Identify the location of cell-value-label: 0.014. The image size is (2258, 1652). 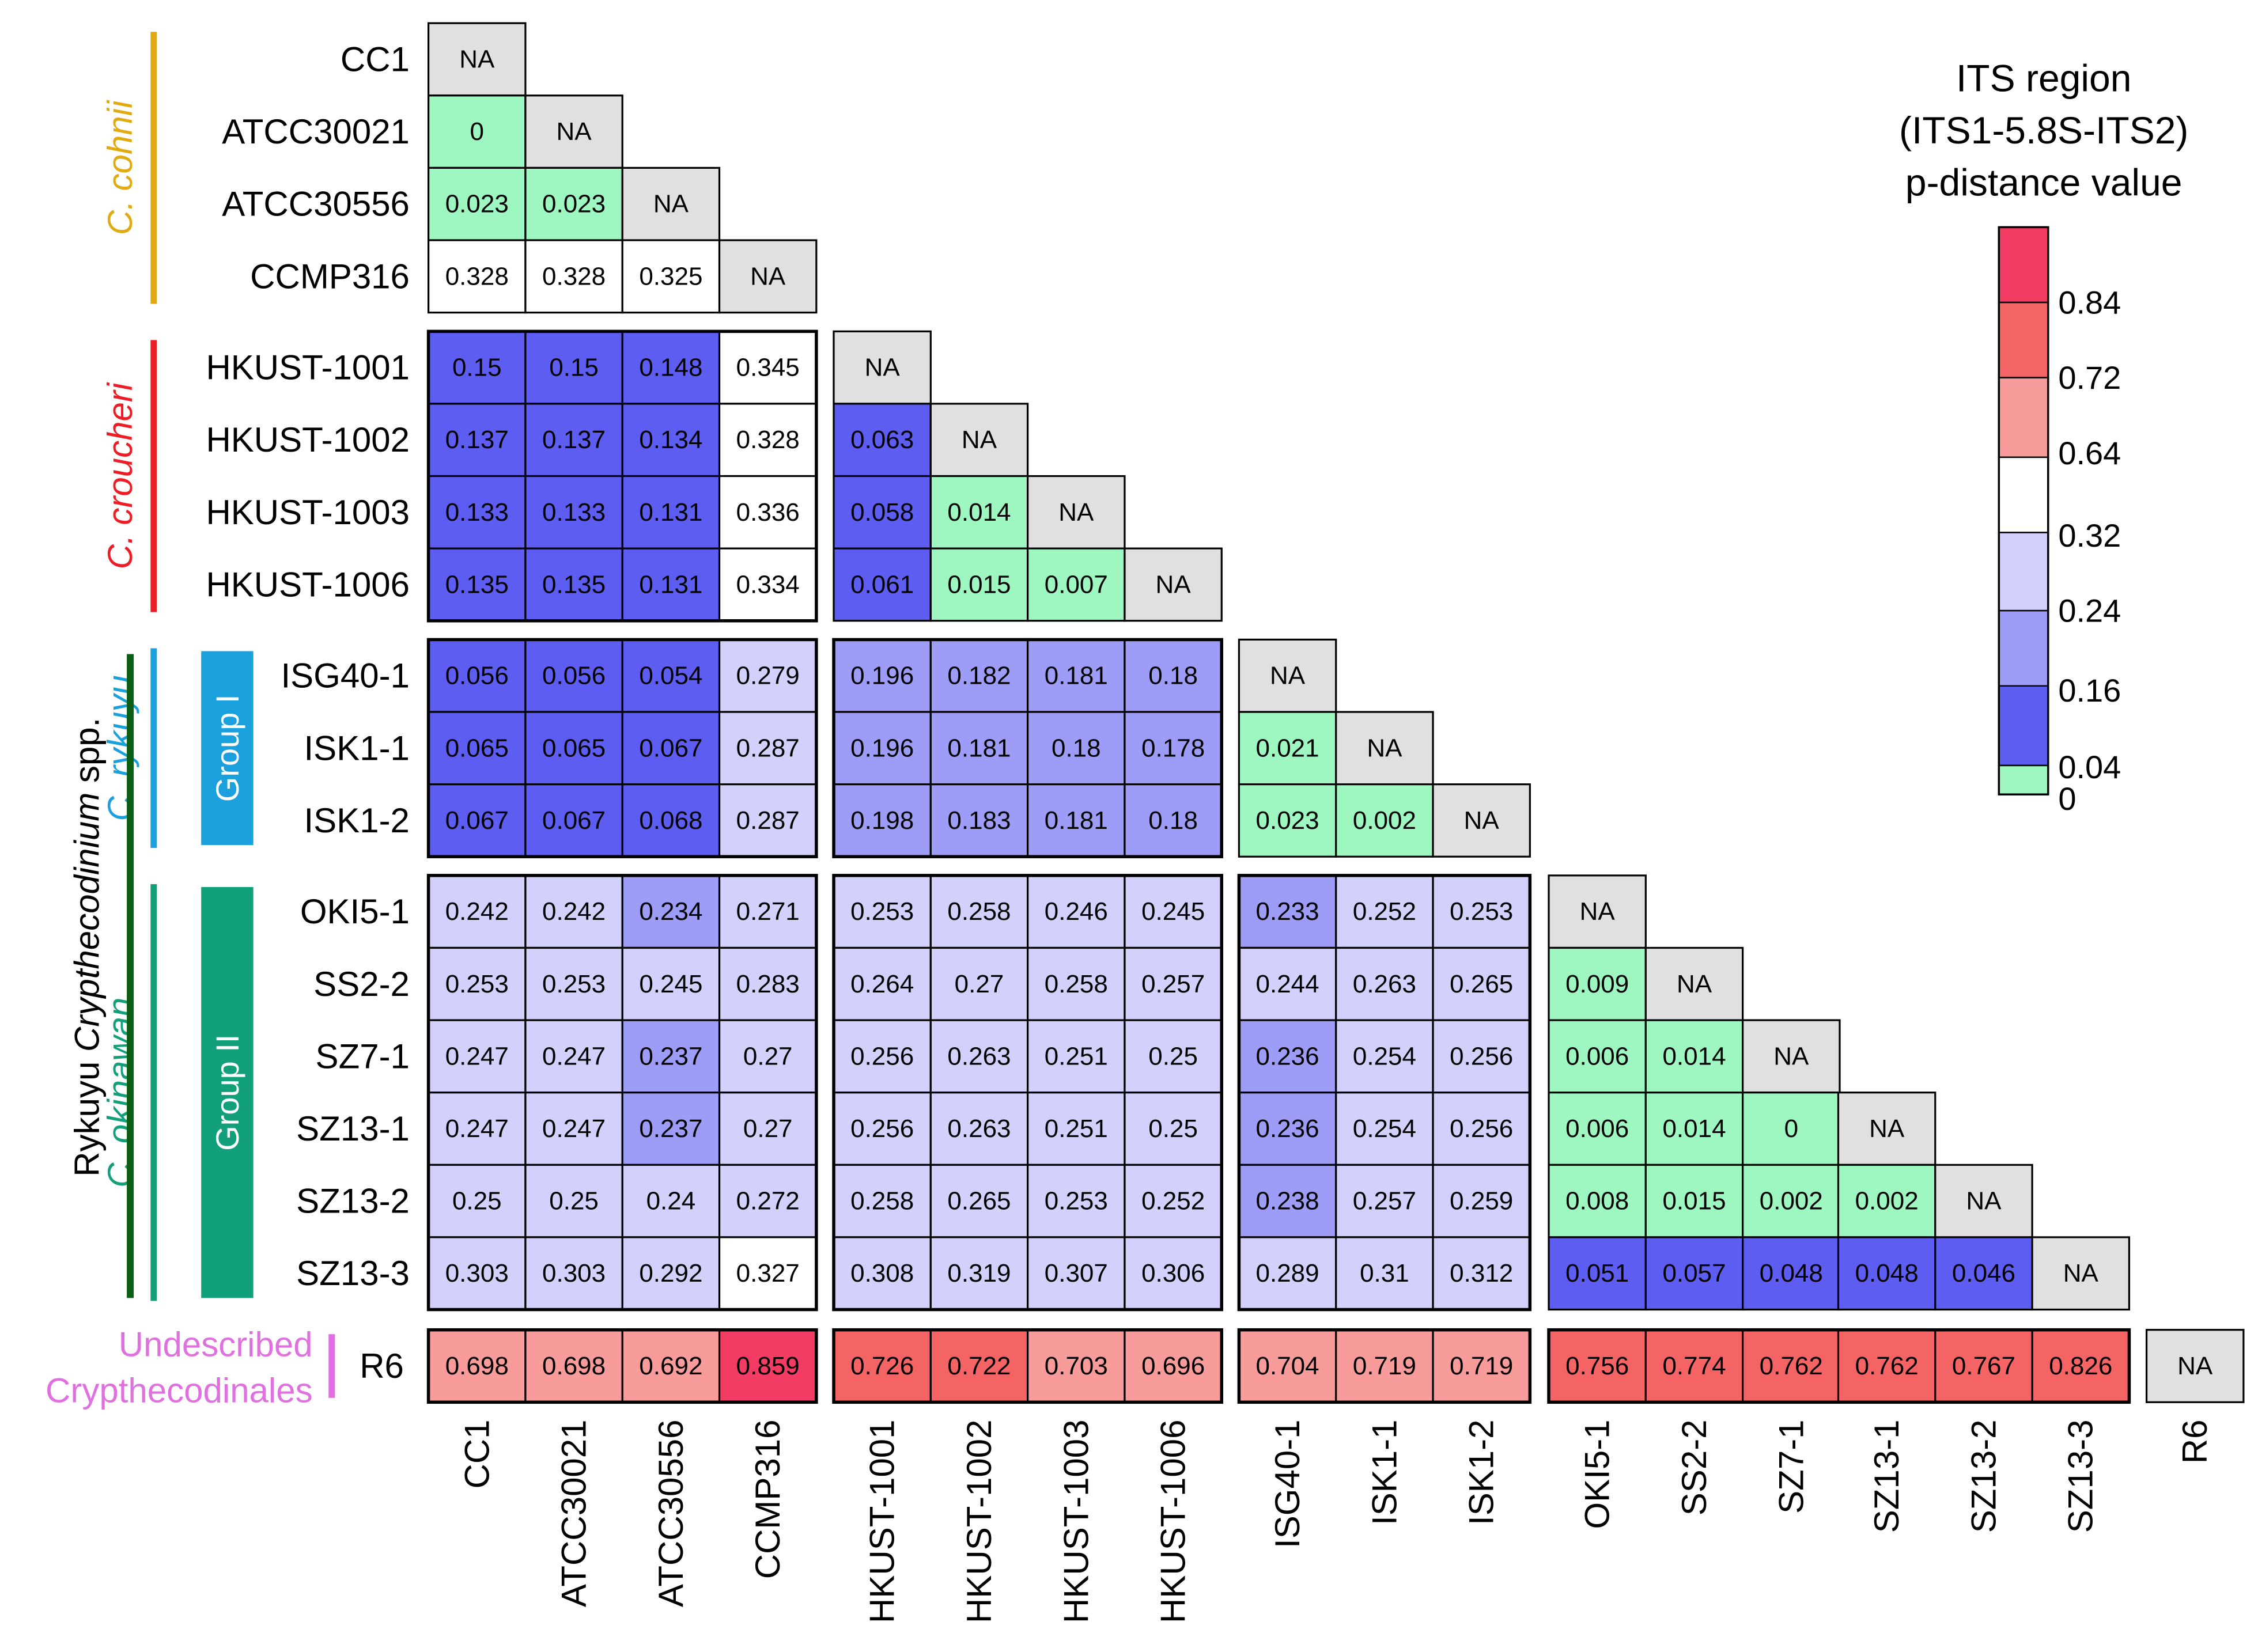
(1694, 1056).